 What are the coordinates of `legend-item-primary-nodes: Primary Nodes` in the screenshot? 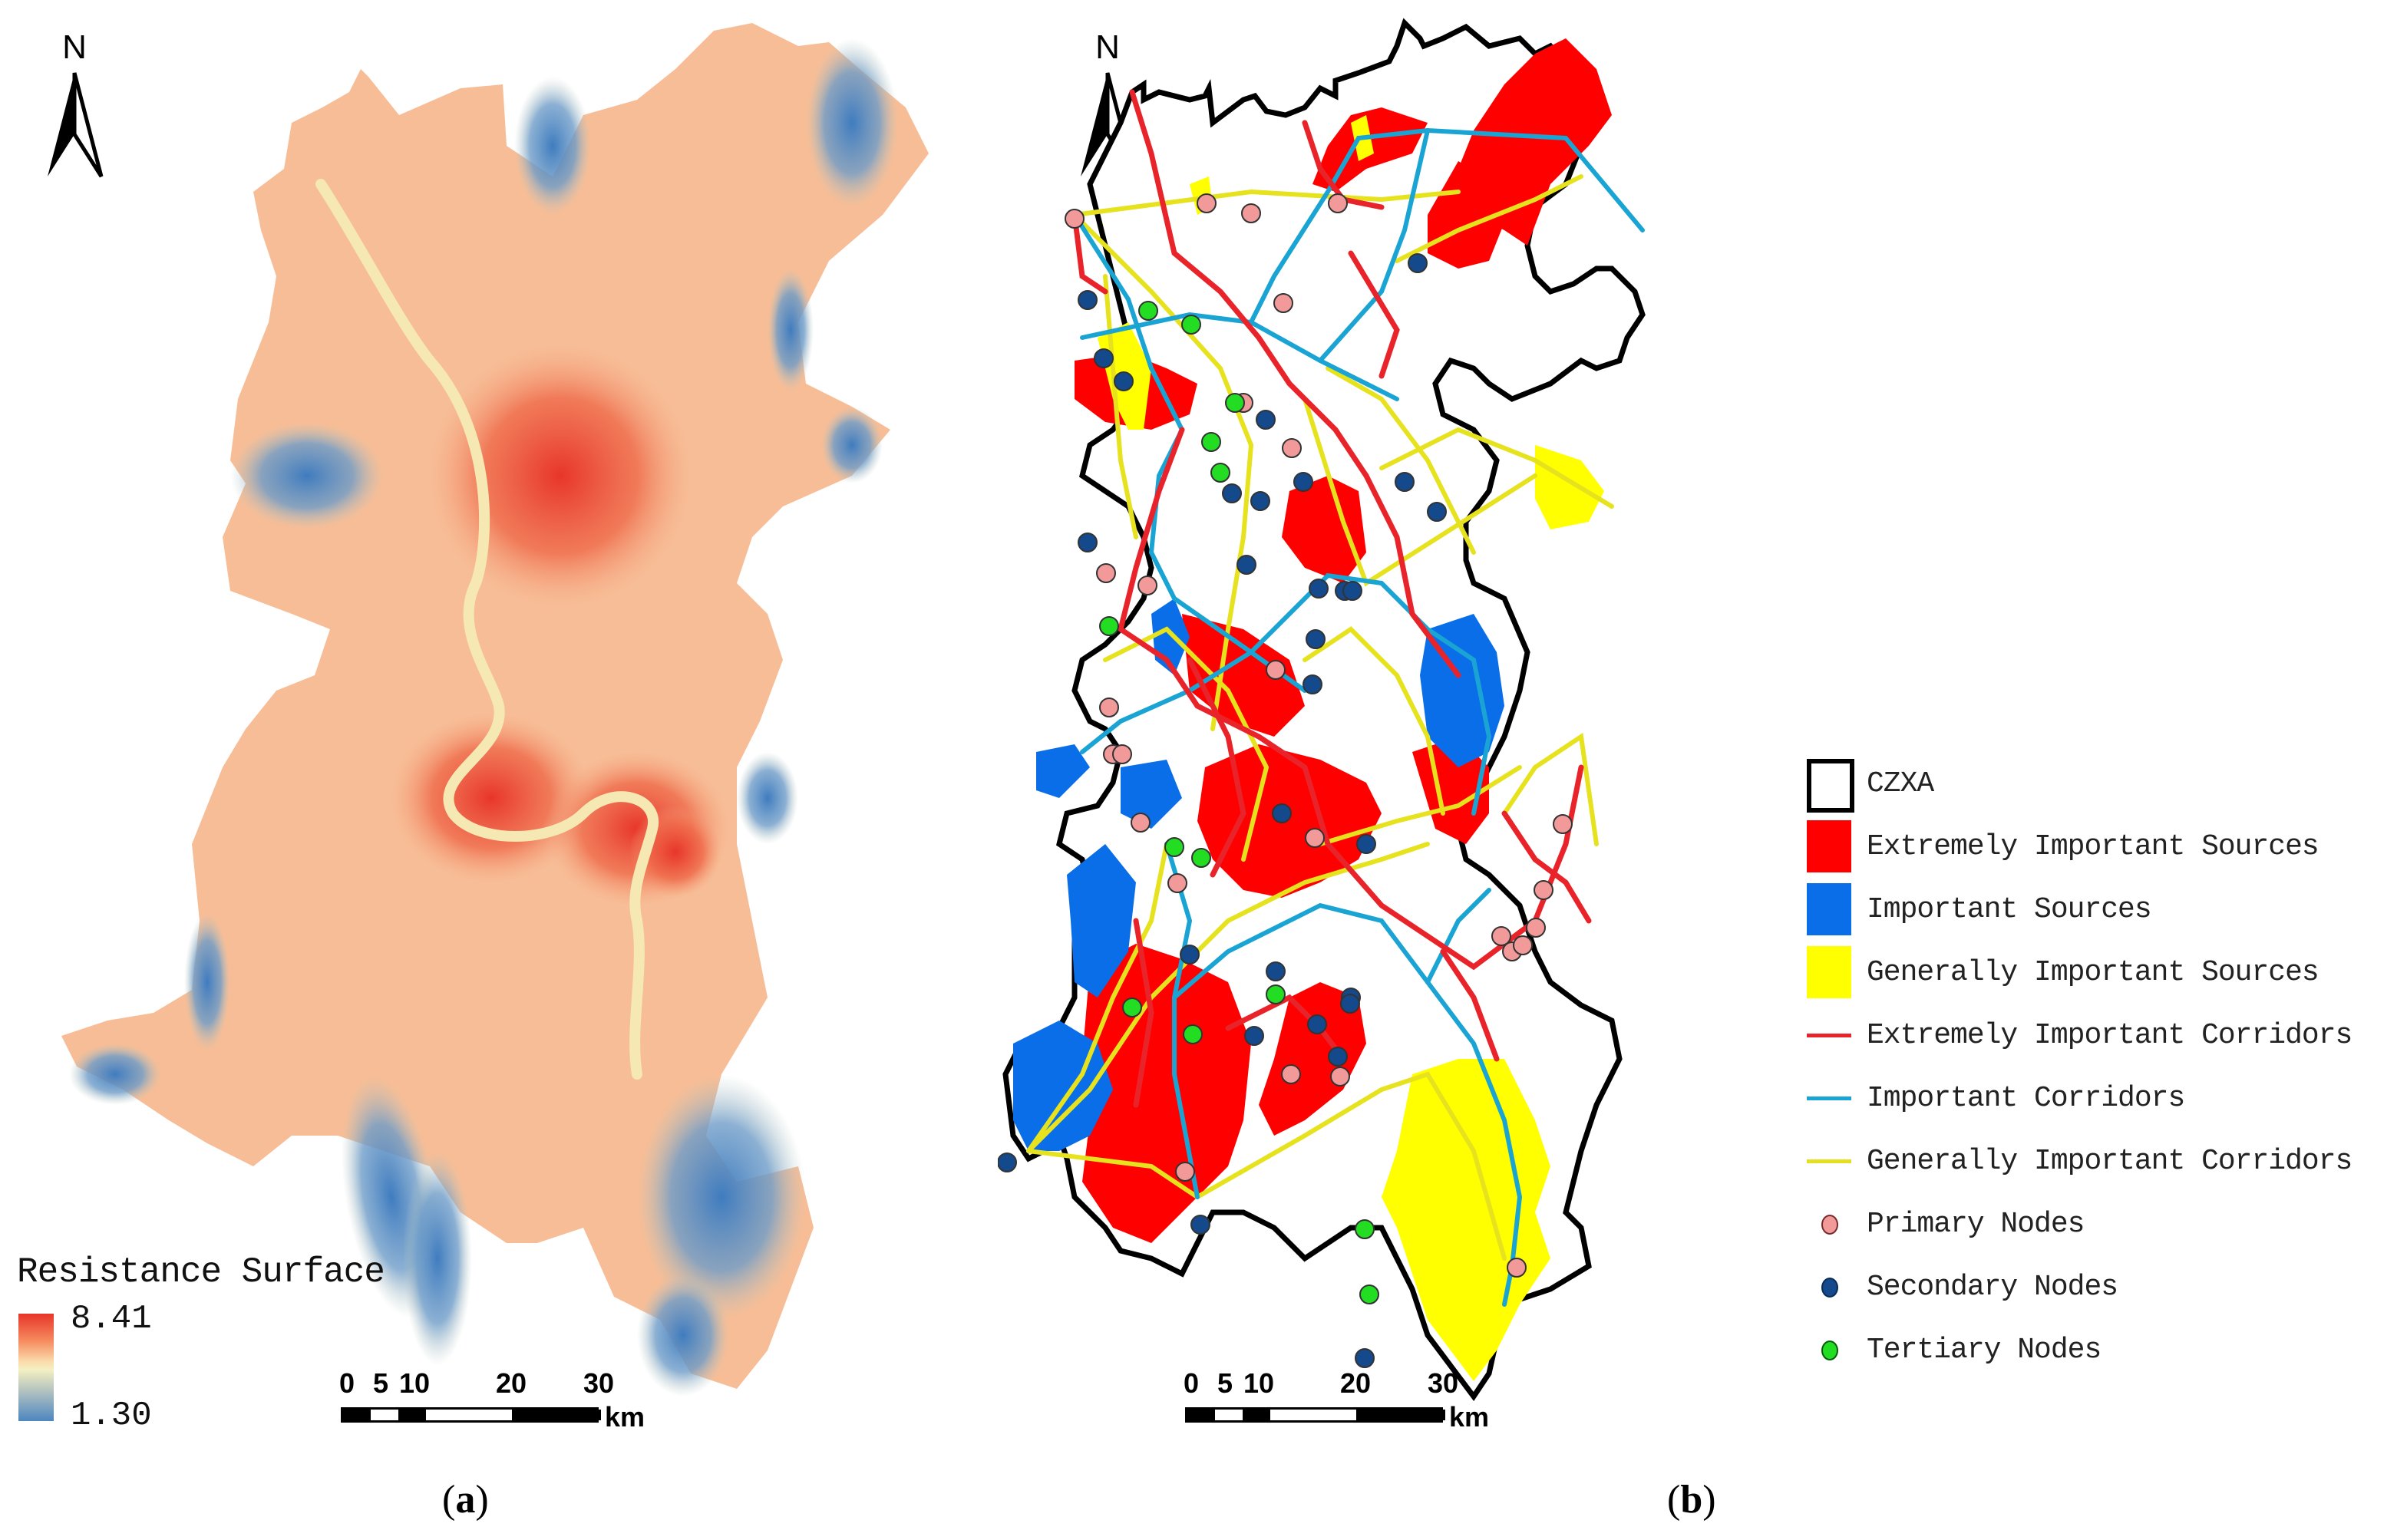 It's located at (1946, 1224).